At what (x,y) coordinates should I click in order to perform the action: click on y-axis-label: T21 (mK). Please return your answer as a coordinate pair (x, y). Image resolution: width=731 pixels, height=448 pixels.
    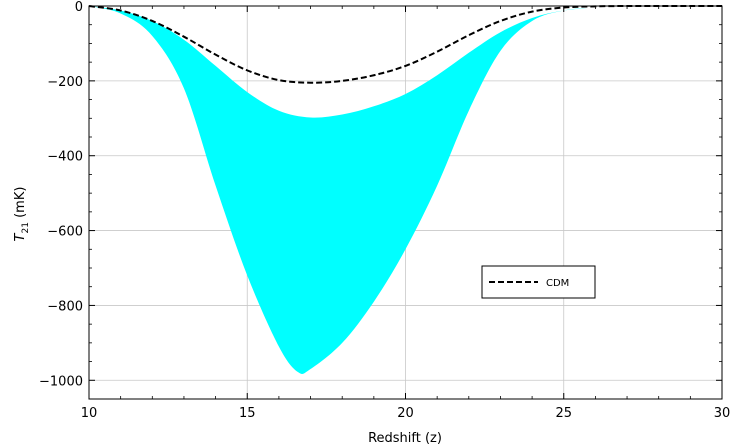
    Looking at the image, I should click on (22, 214).